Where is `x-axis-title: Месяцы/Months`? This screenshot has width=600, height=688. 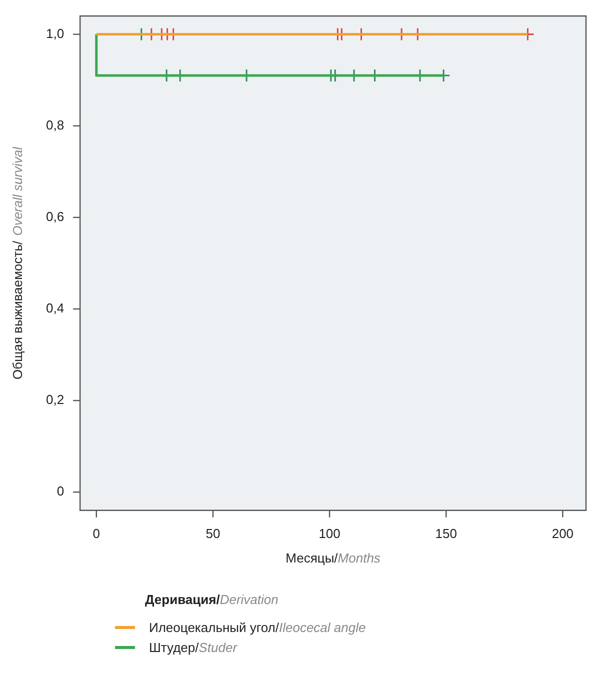 x-axis-title: Месяцы/Months is located at coordinates (333, 558).